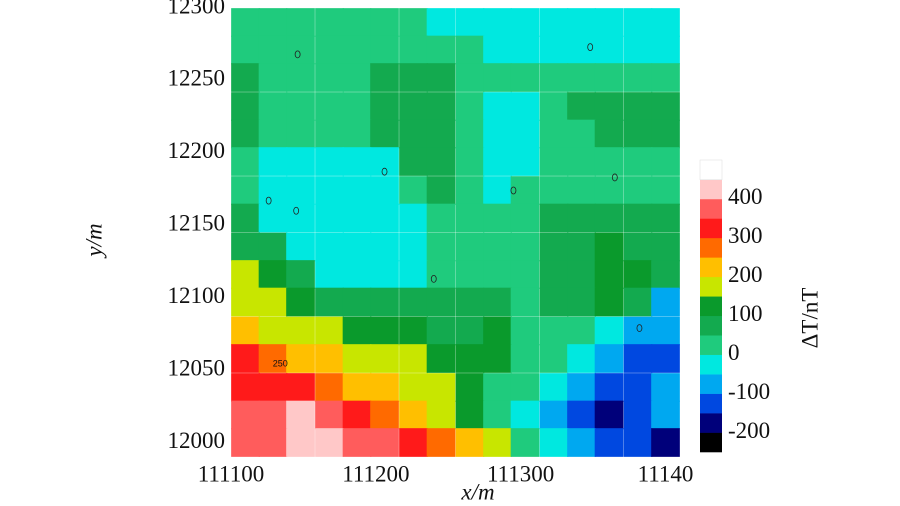 The width and height of the screenshot is (900, 506). I want to click on colorbar-tick-label: -200, so click(749, 430).